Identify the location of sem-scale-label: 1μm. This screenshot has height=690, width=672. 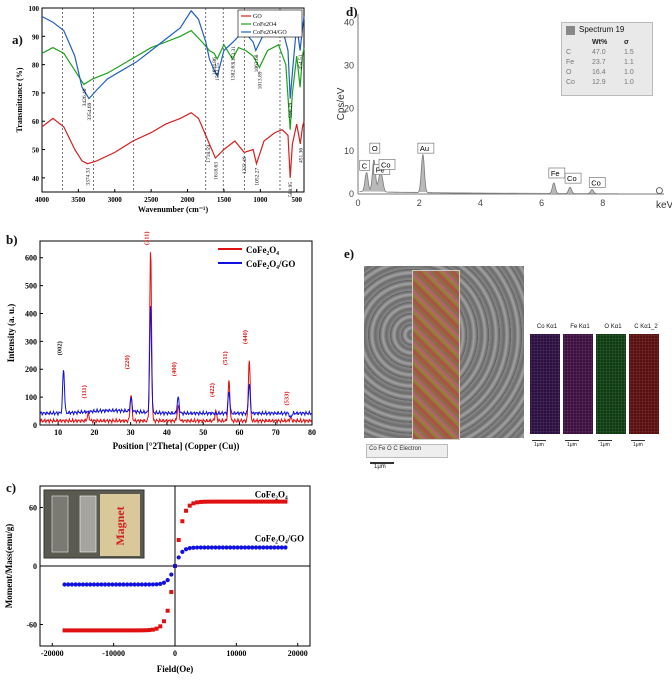
(380, 467).